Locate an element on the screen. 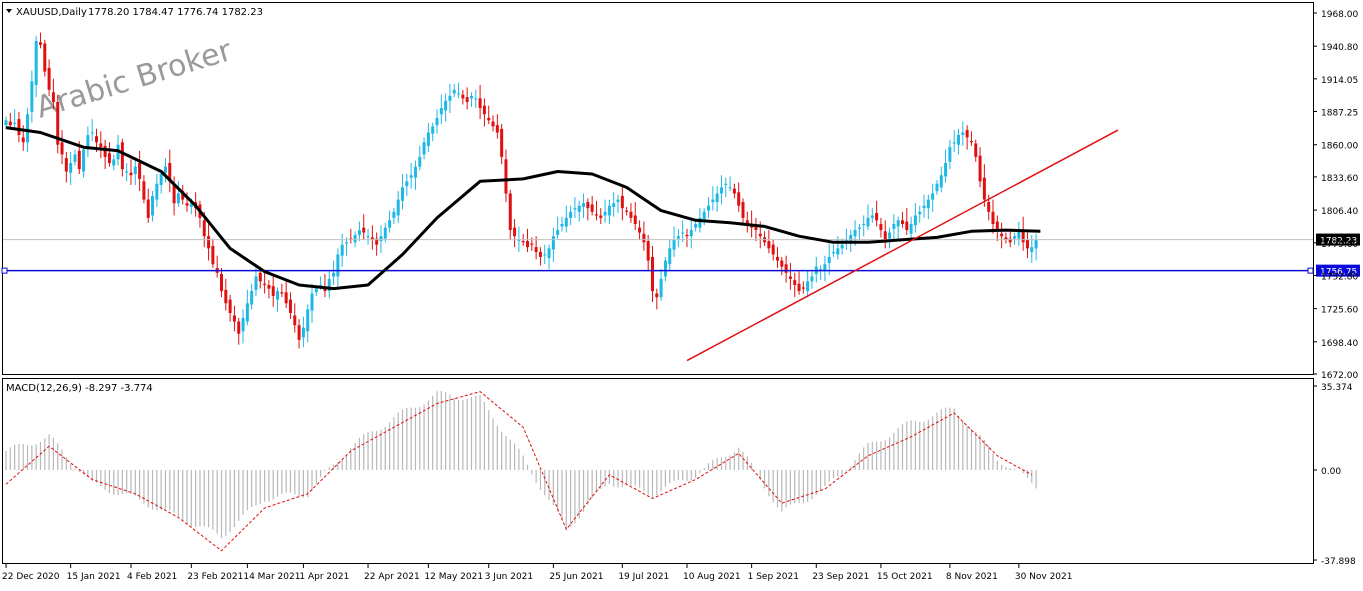  trendline is located at coordinates (902, 245).